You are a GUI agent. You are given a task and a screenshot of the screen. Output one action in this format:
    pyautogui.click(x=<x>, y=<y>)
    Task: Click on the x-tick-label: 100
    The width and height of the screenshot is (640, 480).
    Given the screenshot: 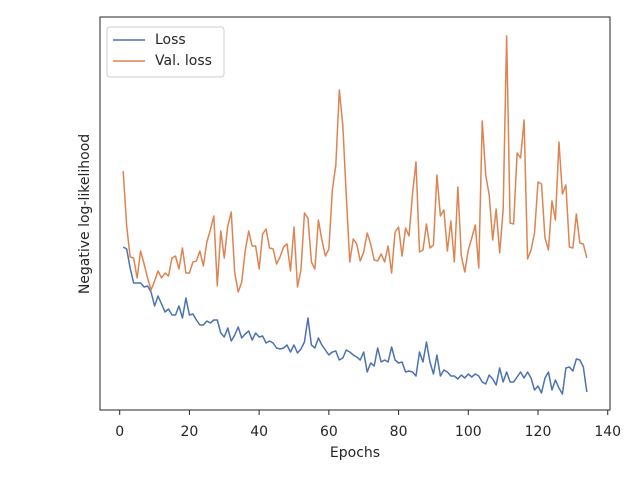 What is the action you would take?
    pyautogui.click(x=468, y=432)
    